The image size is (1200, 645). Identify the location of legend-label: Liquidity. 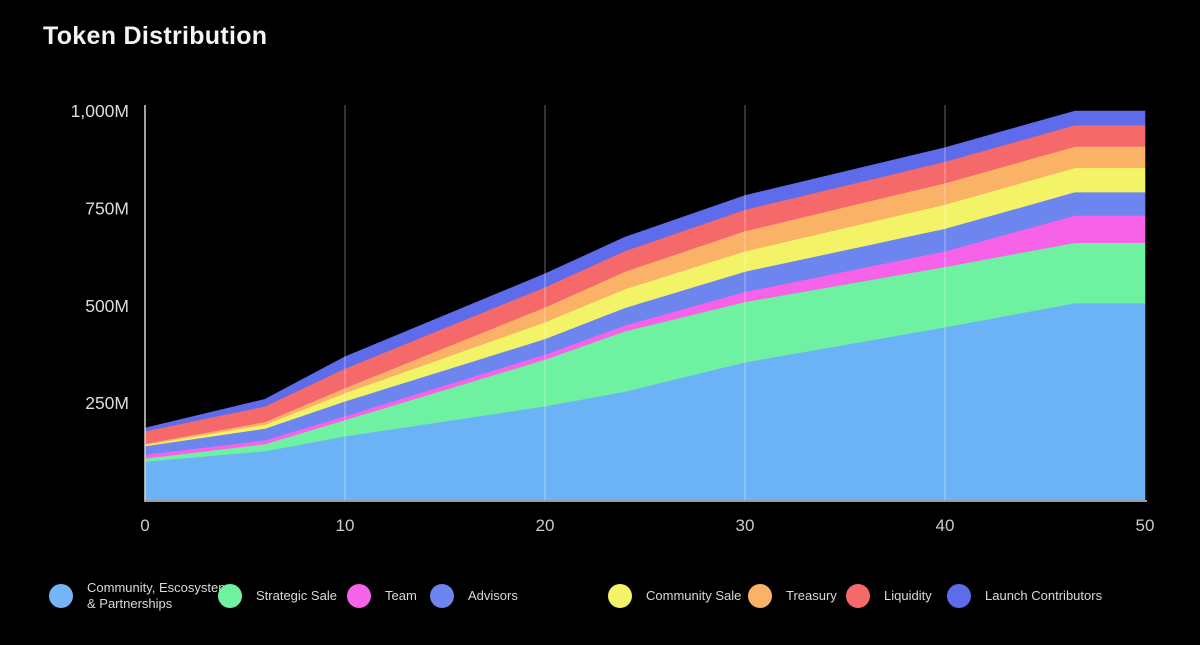
(908, 595).